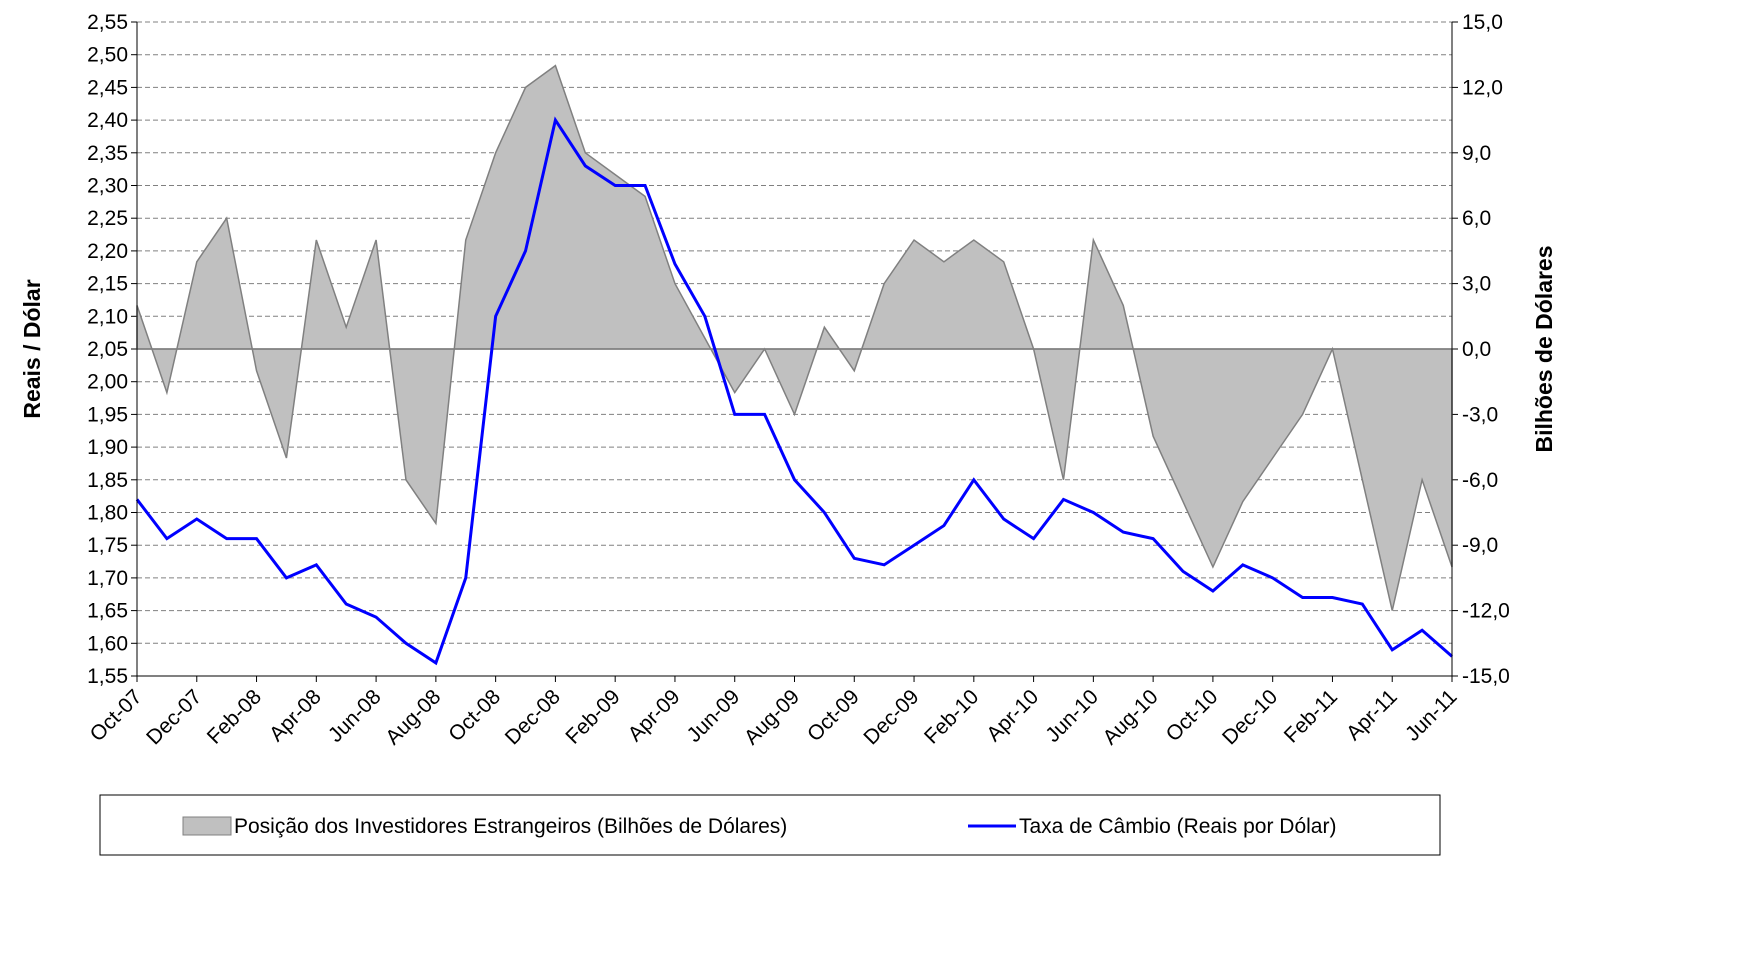  Describe the element at coordinates (107, 513) in the screenshot. I see `y-tick-label: 1,80` at that location.